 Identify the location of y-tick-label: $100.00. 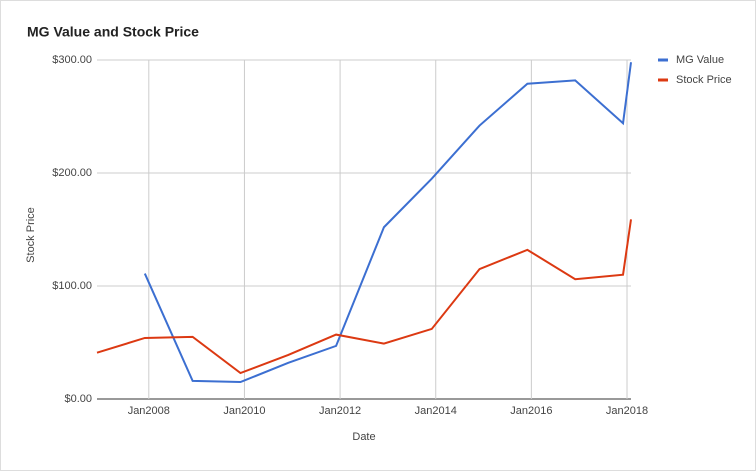
(72, 286).